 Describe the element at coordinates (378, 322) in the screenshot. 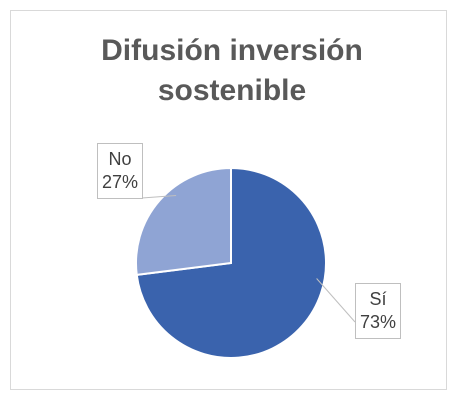

I see `data-label-value: 73%` at that location.